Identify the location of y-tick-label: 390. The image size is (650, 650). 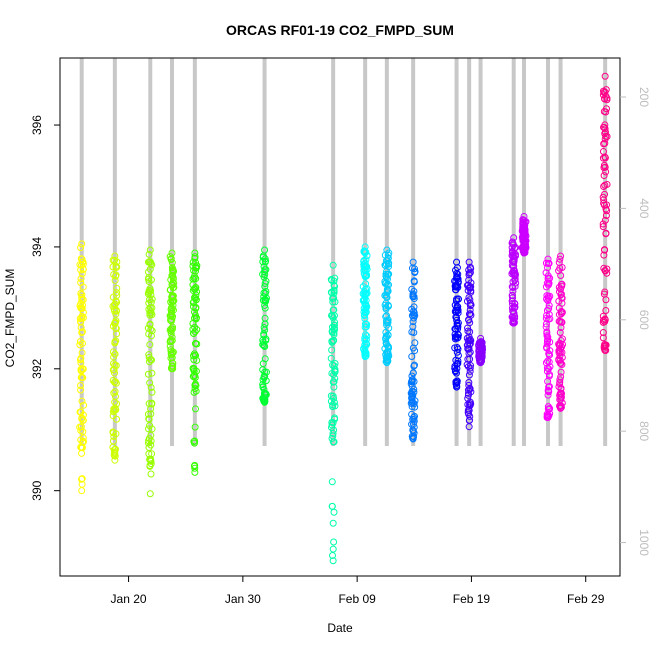
(37, 490).